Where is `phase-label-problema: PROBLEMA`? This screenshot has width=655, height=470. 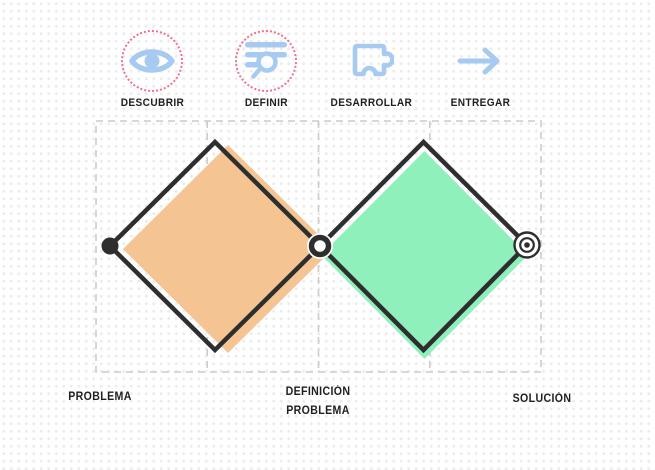 phase-label-problema: PROBLEMA is located at coordinates (100, 397).